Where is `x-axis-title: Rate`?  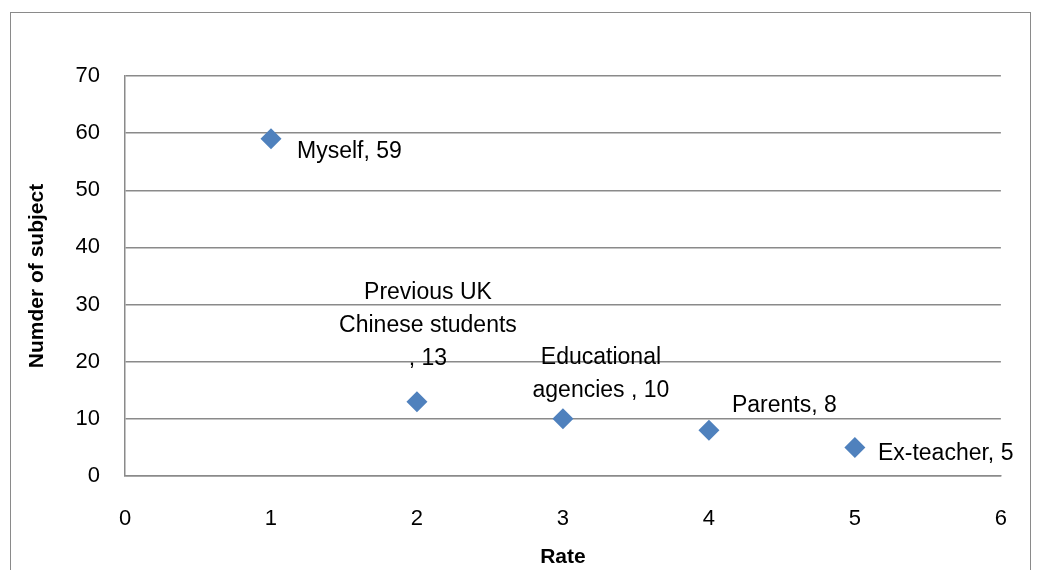
x-axis-title: Rate is located at coordinates (563, 556).